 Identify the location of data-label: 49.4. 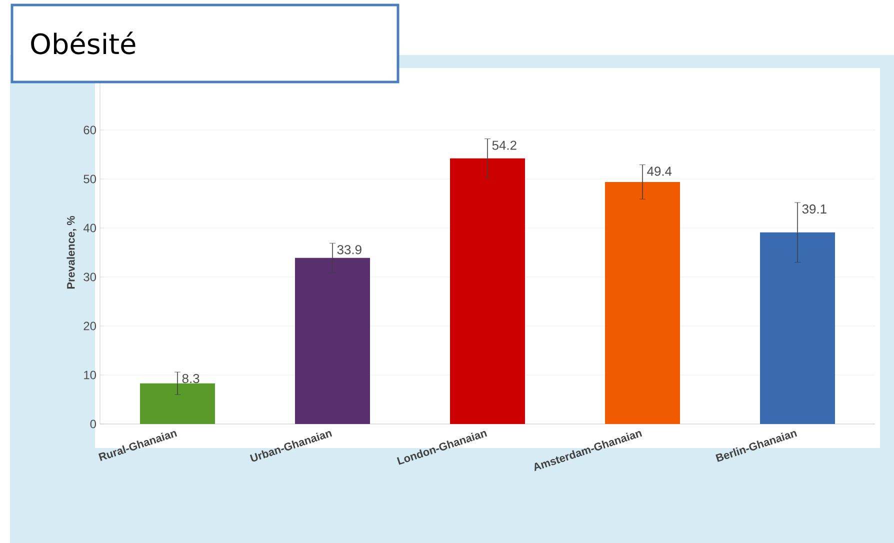
(659, 171).